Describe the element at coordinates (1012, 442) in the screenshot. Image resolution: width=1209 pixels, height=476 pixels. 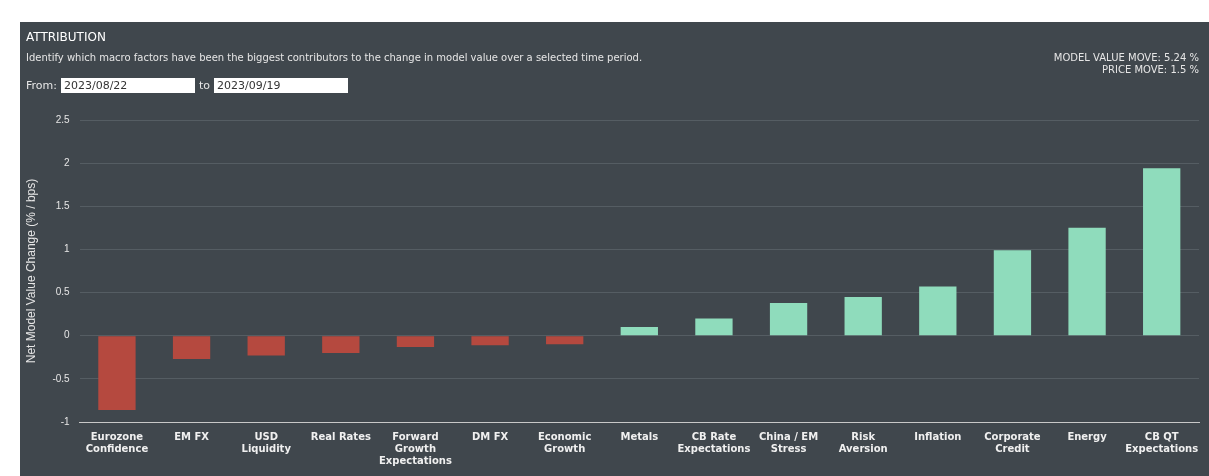
I see `x-tick-label: Corporate Credit` at that location.